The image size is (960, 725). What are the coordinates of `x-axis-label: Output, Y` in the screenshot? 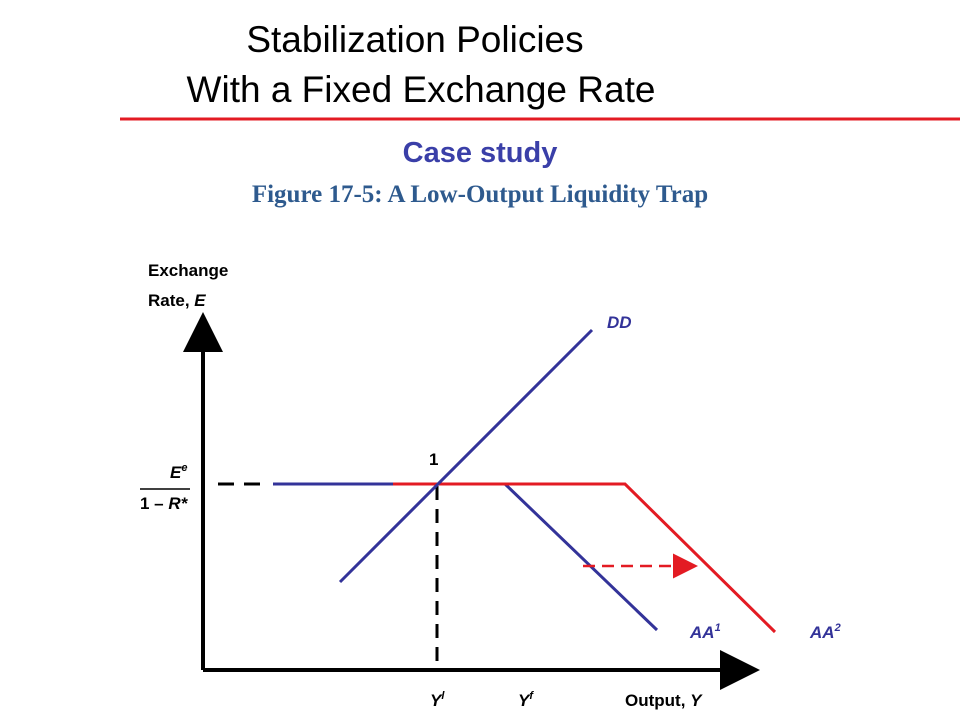 It's located at (664, 700).